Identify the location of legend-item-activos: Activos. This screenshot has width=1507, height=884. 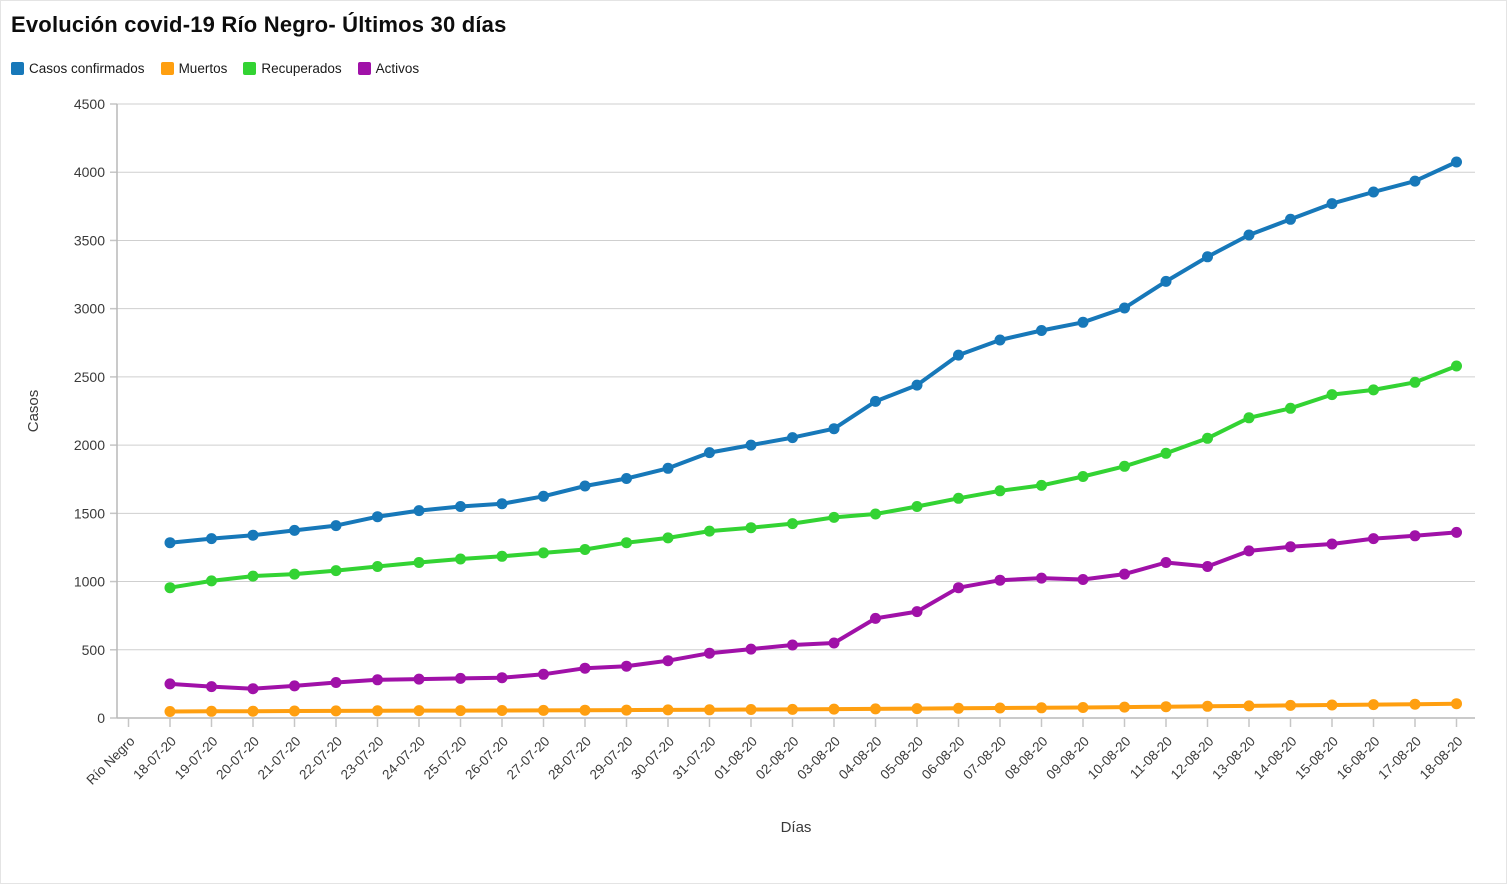
(388, 68).